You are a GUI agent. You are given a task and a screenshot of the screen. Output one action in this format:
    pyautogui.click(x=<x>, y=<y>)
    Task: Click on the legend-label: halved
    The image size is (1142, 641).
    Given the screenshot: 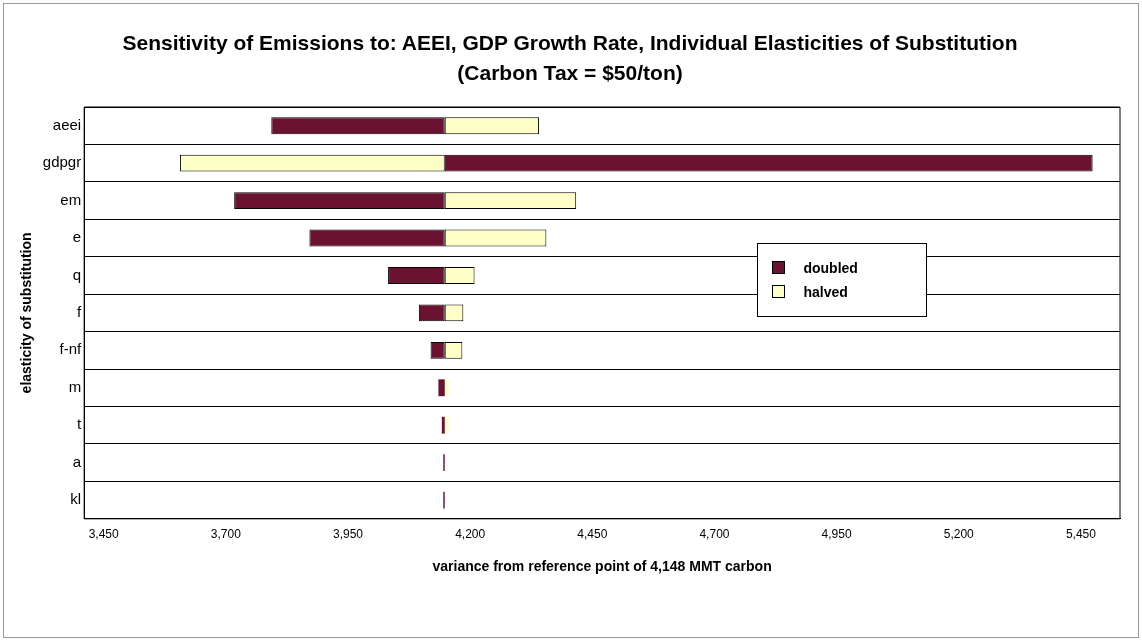 What is the action you would take?
    pyautogui.click(x=825, y=291)
    